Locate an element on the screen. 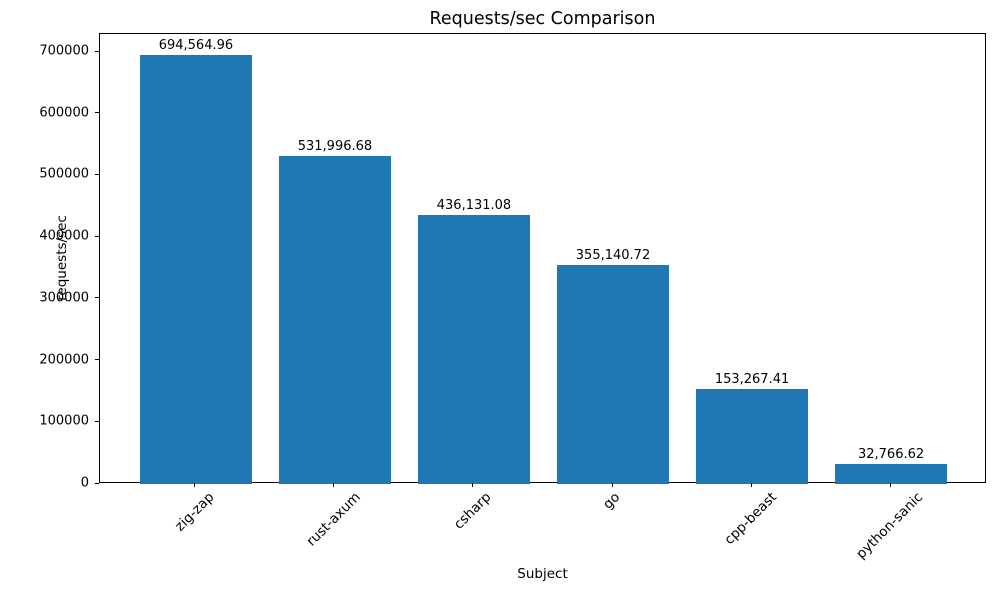  y-tick-label: 300000 is located at coordinates (64, 298).